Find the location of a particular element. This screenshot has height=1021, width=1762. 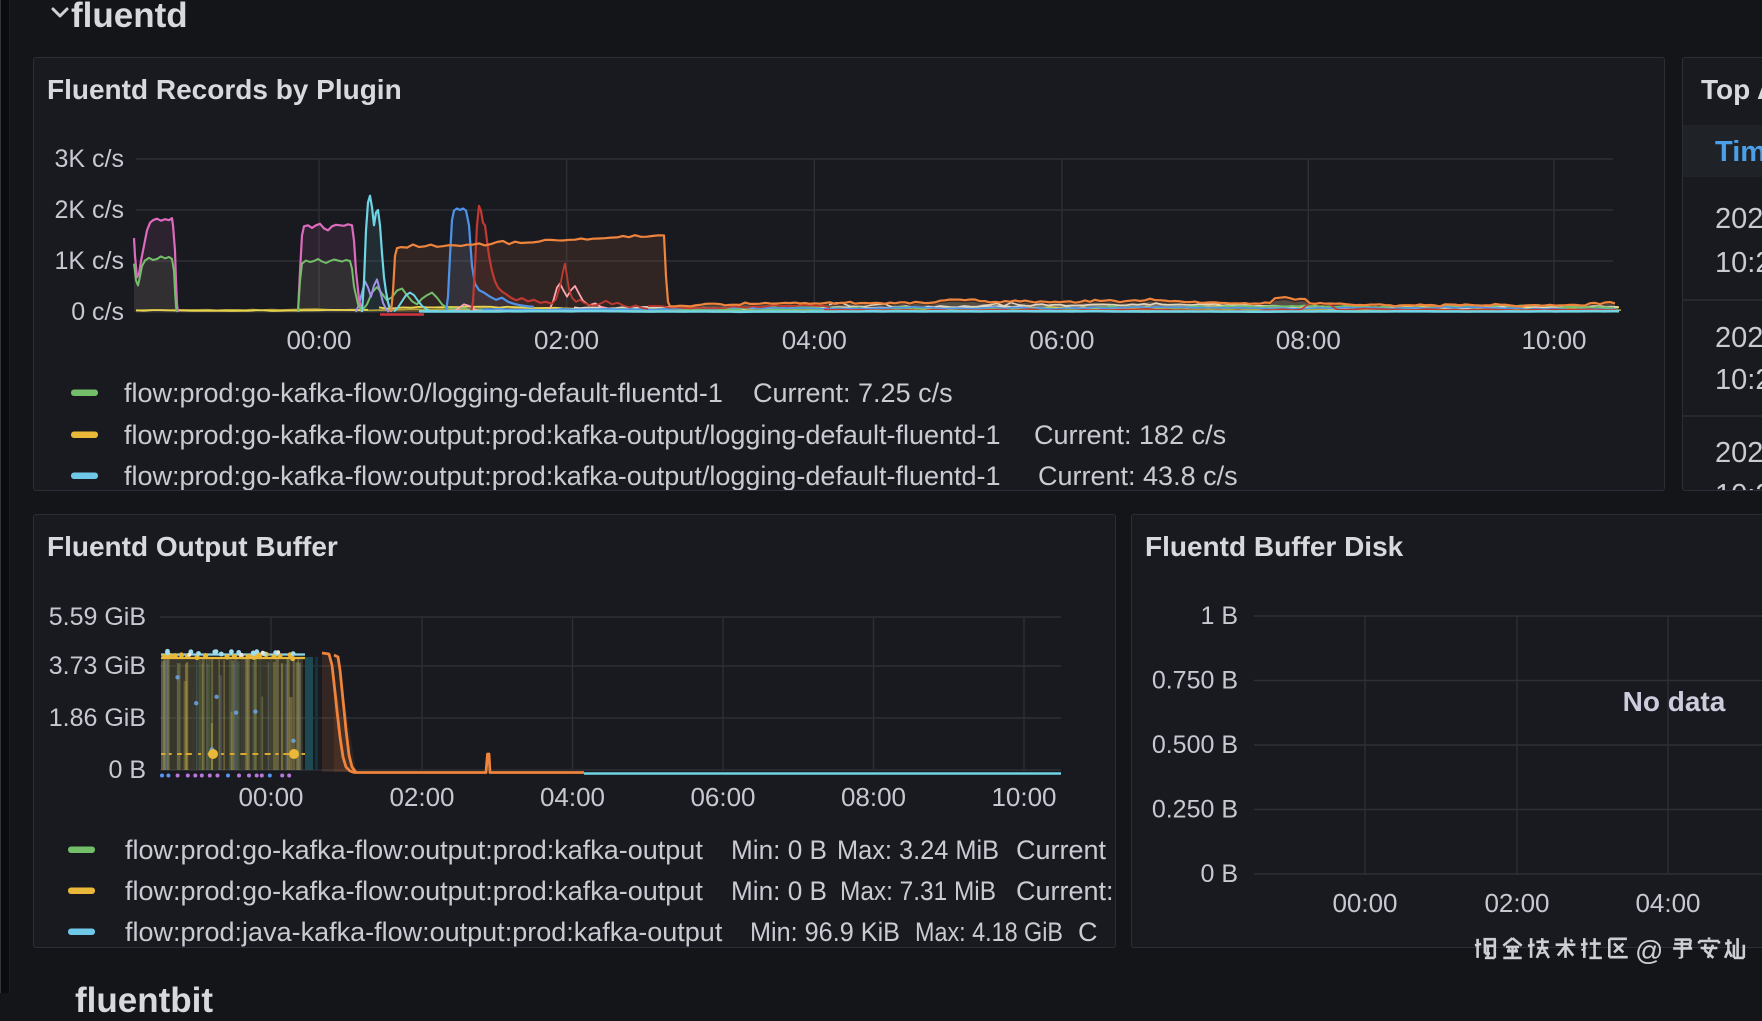

svg-text: 3.73 GiB is located at coordinates (97, 666).